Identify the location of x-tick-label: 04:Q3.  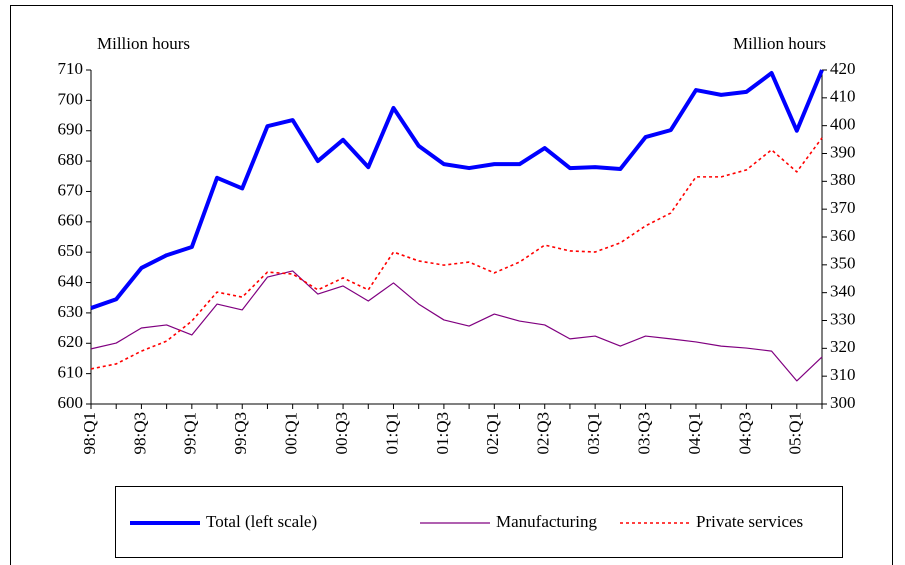
(744, 433).